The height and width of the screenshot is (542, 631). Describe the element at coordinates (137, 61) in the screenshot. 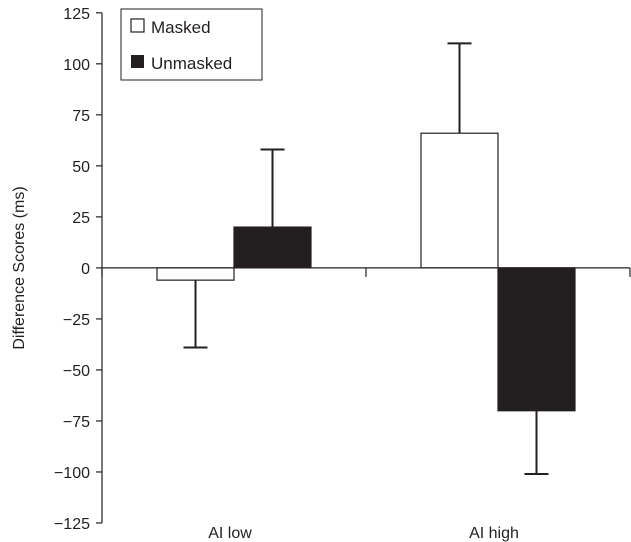

I see `legend-swatch-unmasked` at that location.